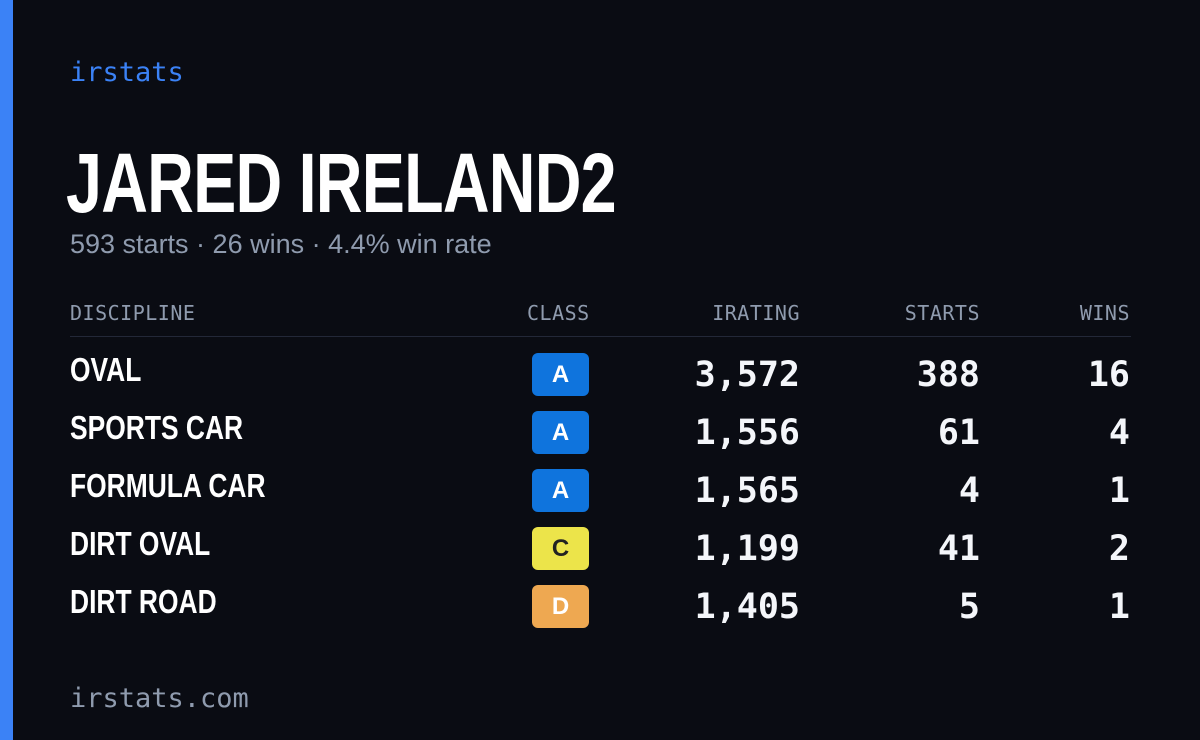 Image resolution: width=1200 pixels, height=740 pixels. Describe the element at coordinates (600, 482) in the screenshot. I see `table-row: FORMULA CAR A 1,565 4 1` at that location.